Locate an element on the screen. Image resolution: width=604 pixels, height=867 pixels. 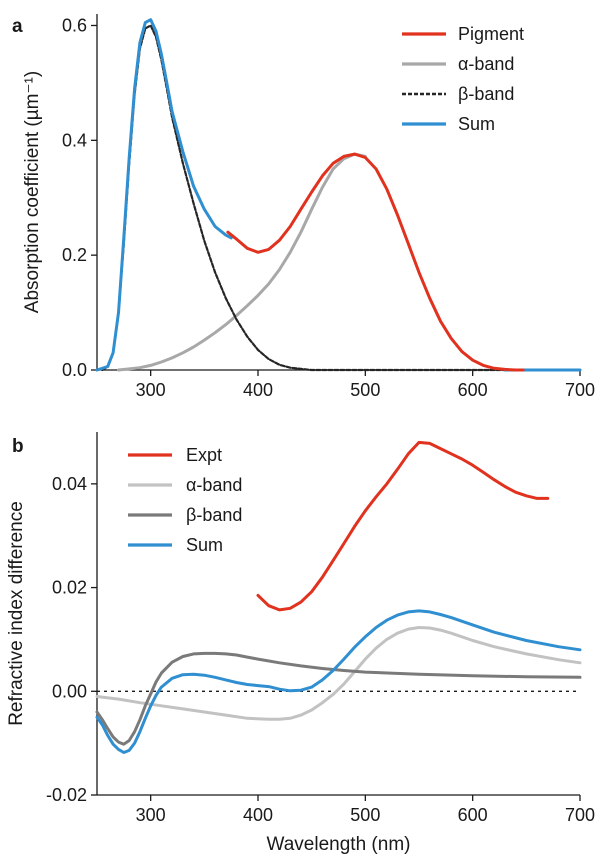
series-line-pigment is located at coordinates (375, 262).